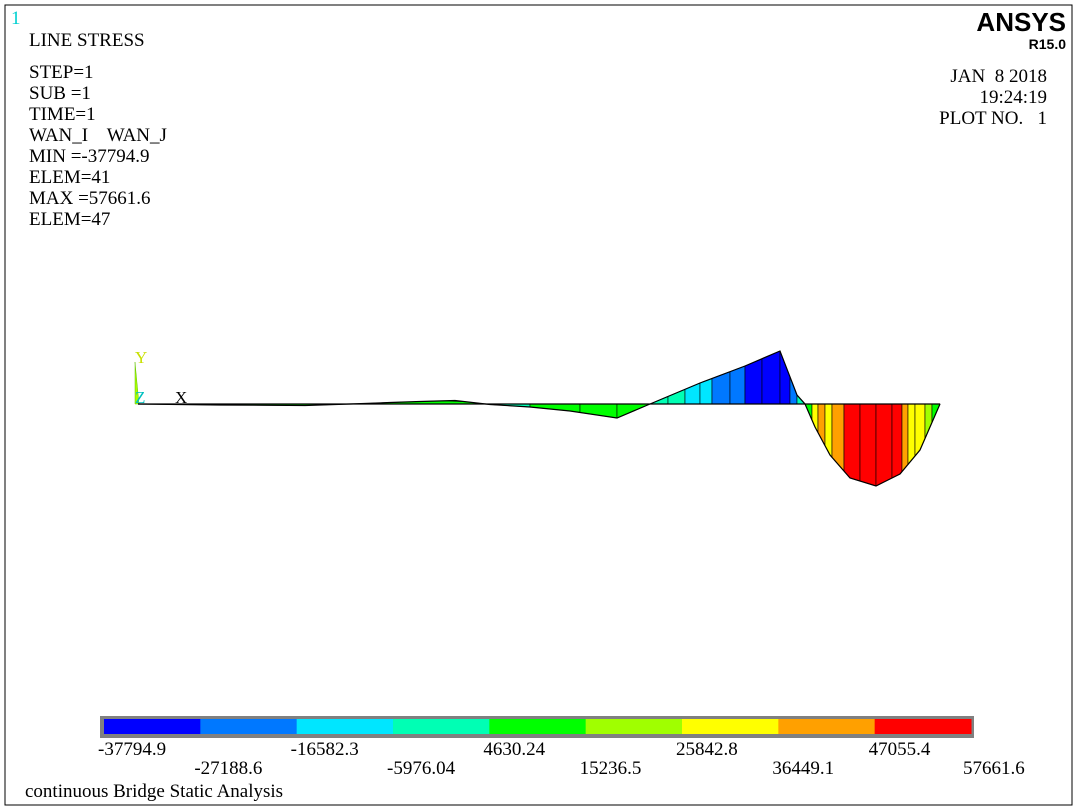  Describe the element at coordinates (160, 377) in the screenshot. I see `coordinate-triad: Y Z X` at that location.